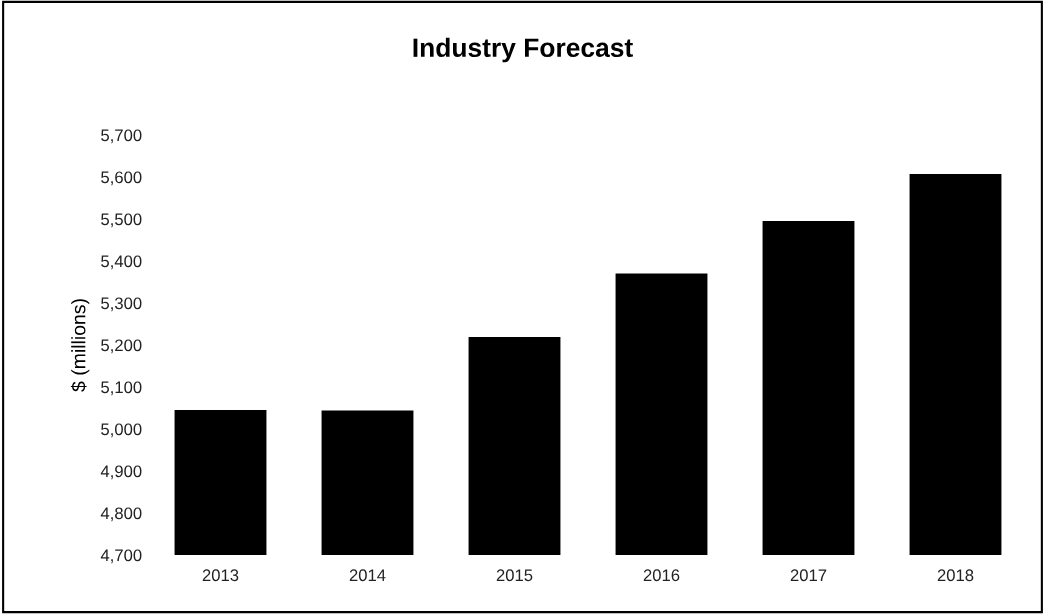 This screenshot has width=1045, height=614. I want to click on y-tick-label: 5,500, so click(121, 220).